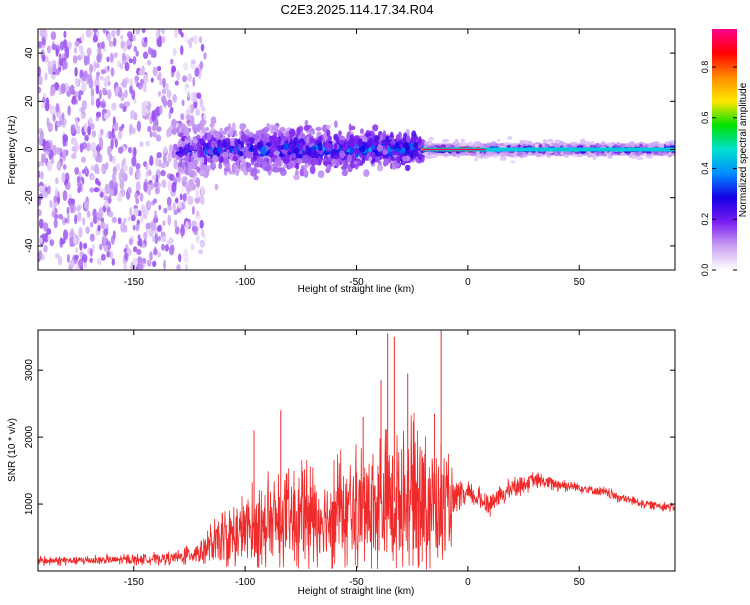 The image size is (750, 605). I want to click on colorbar-tick-label: 0.0, so click(705, 270).